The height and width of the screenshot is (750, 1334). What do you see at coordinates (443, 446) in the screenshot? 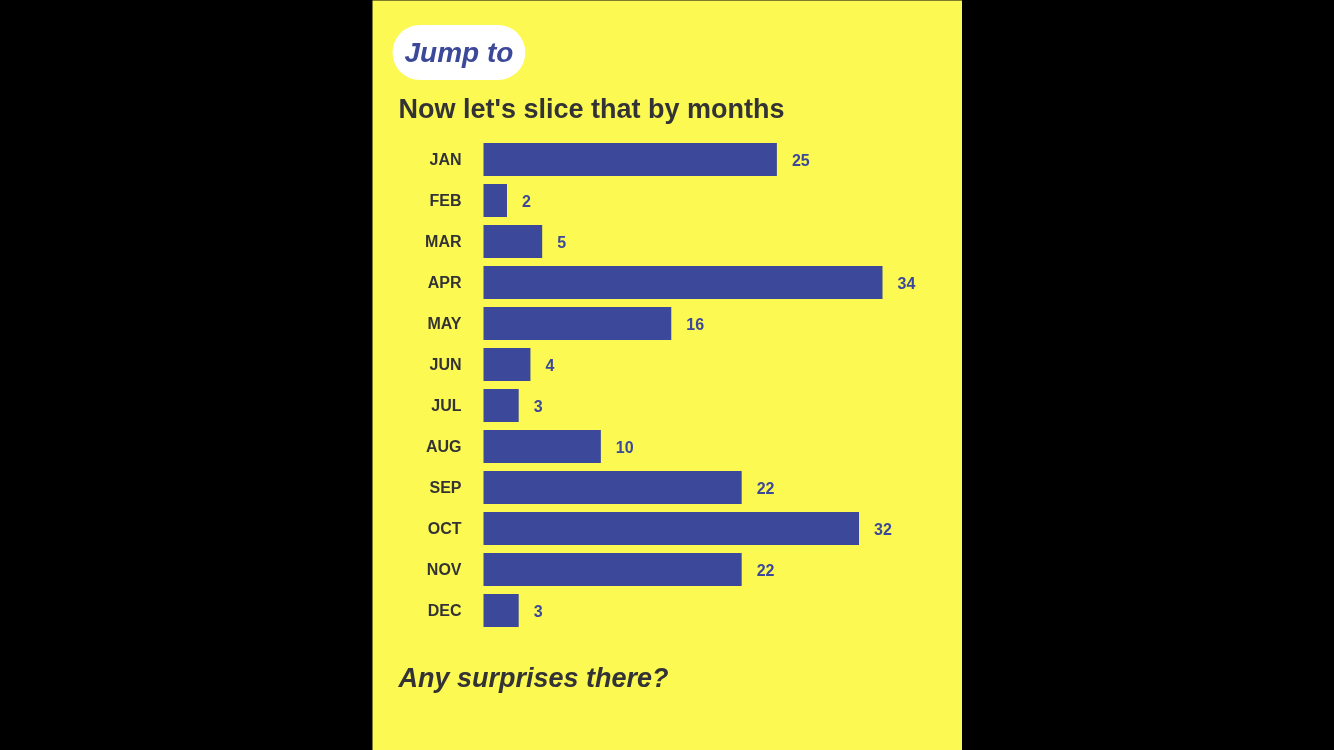
I see `y-tick-label: AUG` at bounding box center [443, 446].